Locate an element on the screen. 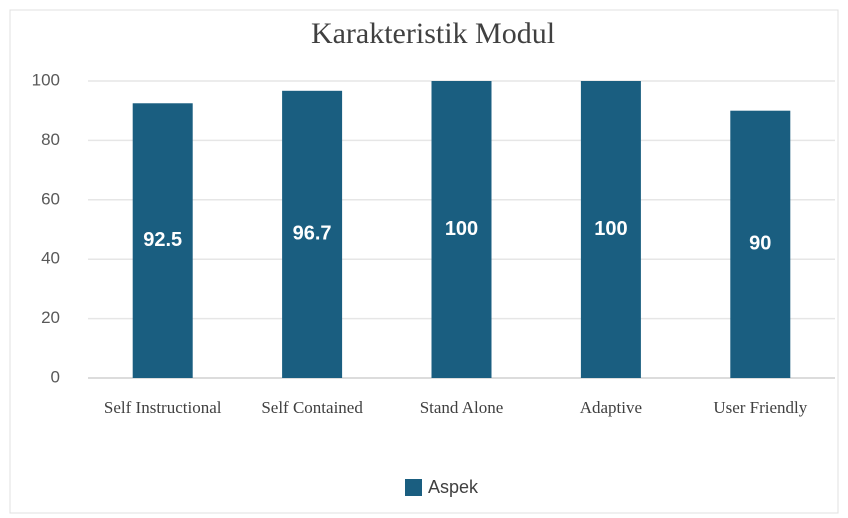 Image resolution: width=848 pixels, height=518 pixels. x-tick-label: Stand Alone is located at coordinates (461, 407).